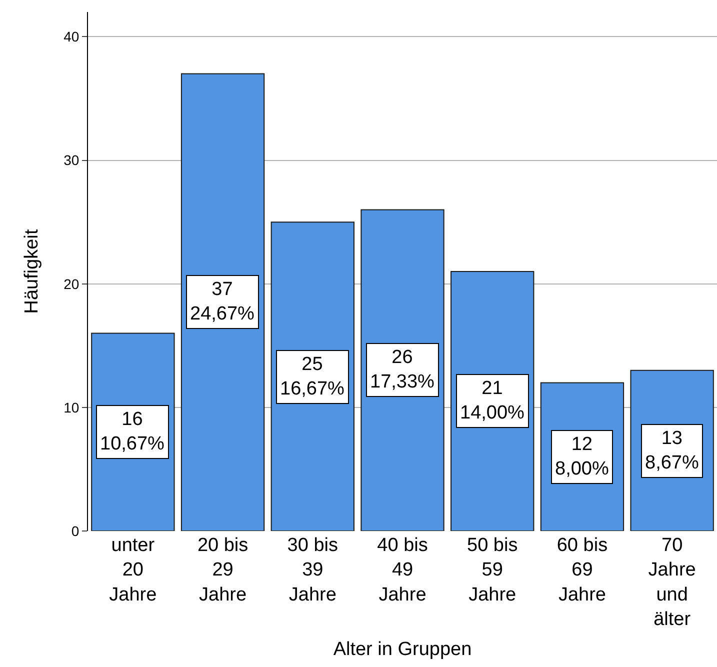 This screenshot has width=717, height=667. What do you see at coordinates (402, 649) in the screenshot?
I see `x-axis-title: Alter in Gruppen` at bounding box center [402, 649].